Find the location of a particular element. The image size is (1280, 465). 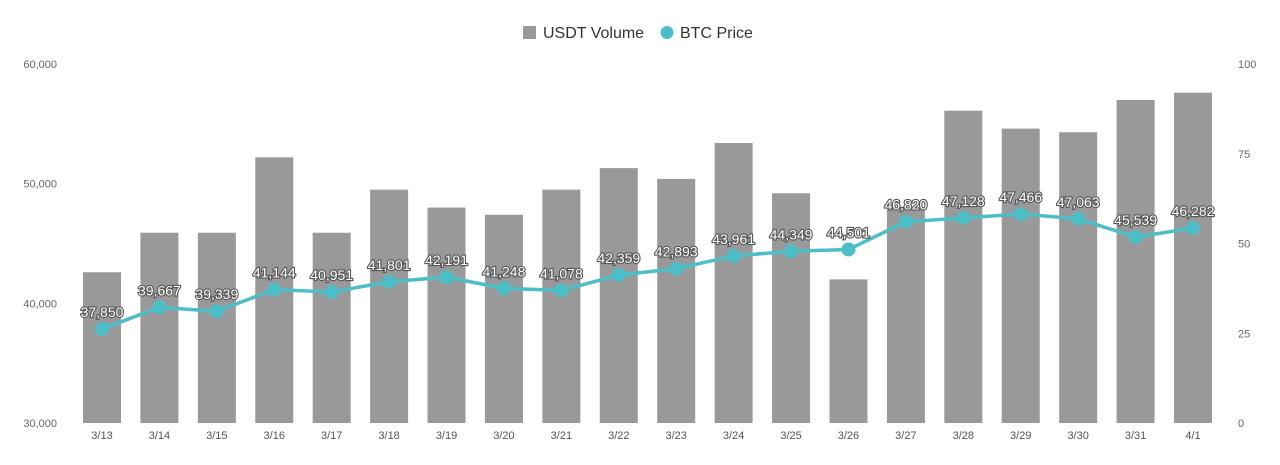

x-axis-tick-label: 3/17 is located at coordinates (331, 436).